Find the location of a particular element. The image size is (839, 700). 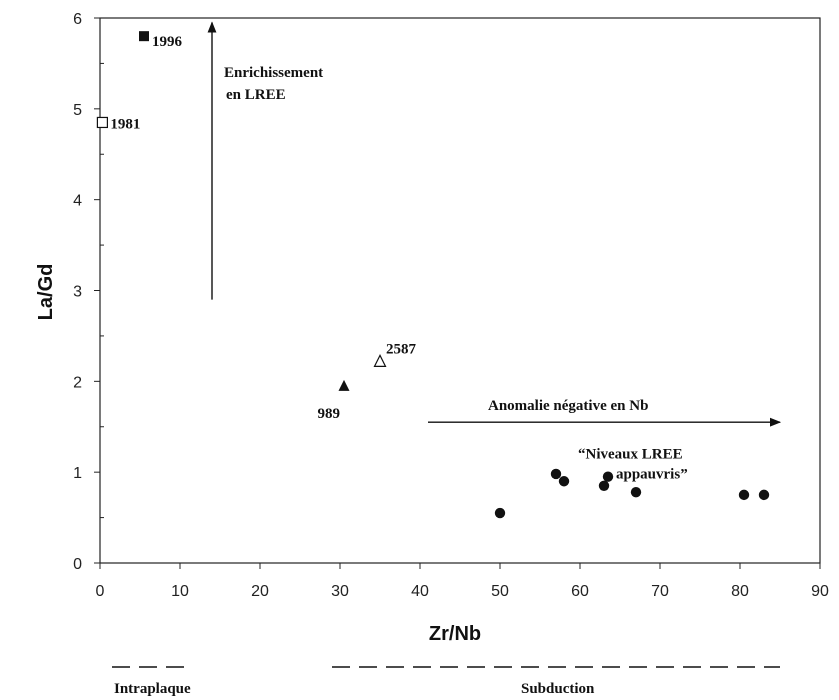

y-tick-label: 5 is located at coordinates (77, 110).